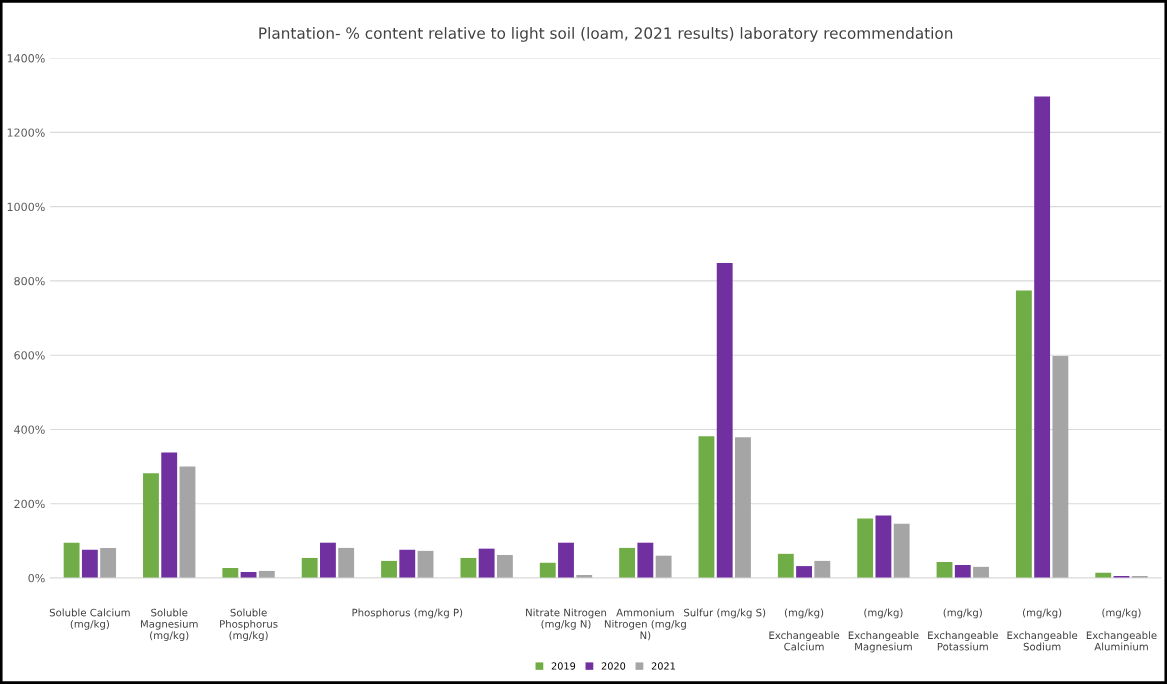 The height and width of the screenshot is (684, 1167). What do you see at coordinates (89, 619) in the screenshot?
I see `x-tick-label: Soluble Calcium (mg/kg)` at bounding box center [89, 619].